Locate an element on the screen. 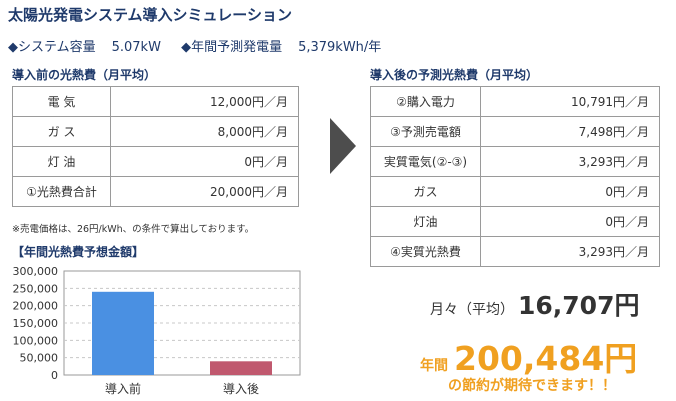 This screenshot has width=676, height=401. row-label: 灯 油 is located at coordinates (61, 161).